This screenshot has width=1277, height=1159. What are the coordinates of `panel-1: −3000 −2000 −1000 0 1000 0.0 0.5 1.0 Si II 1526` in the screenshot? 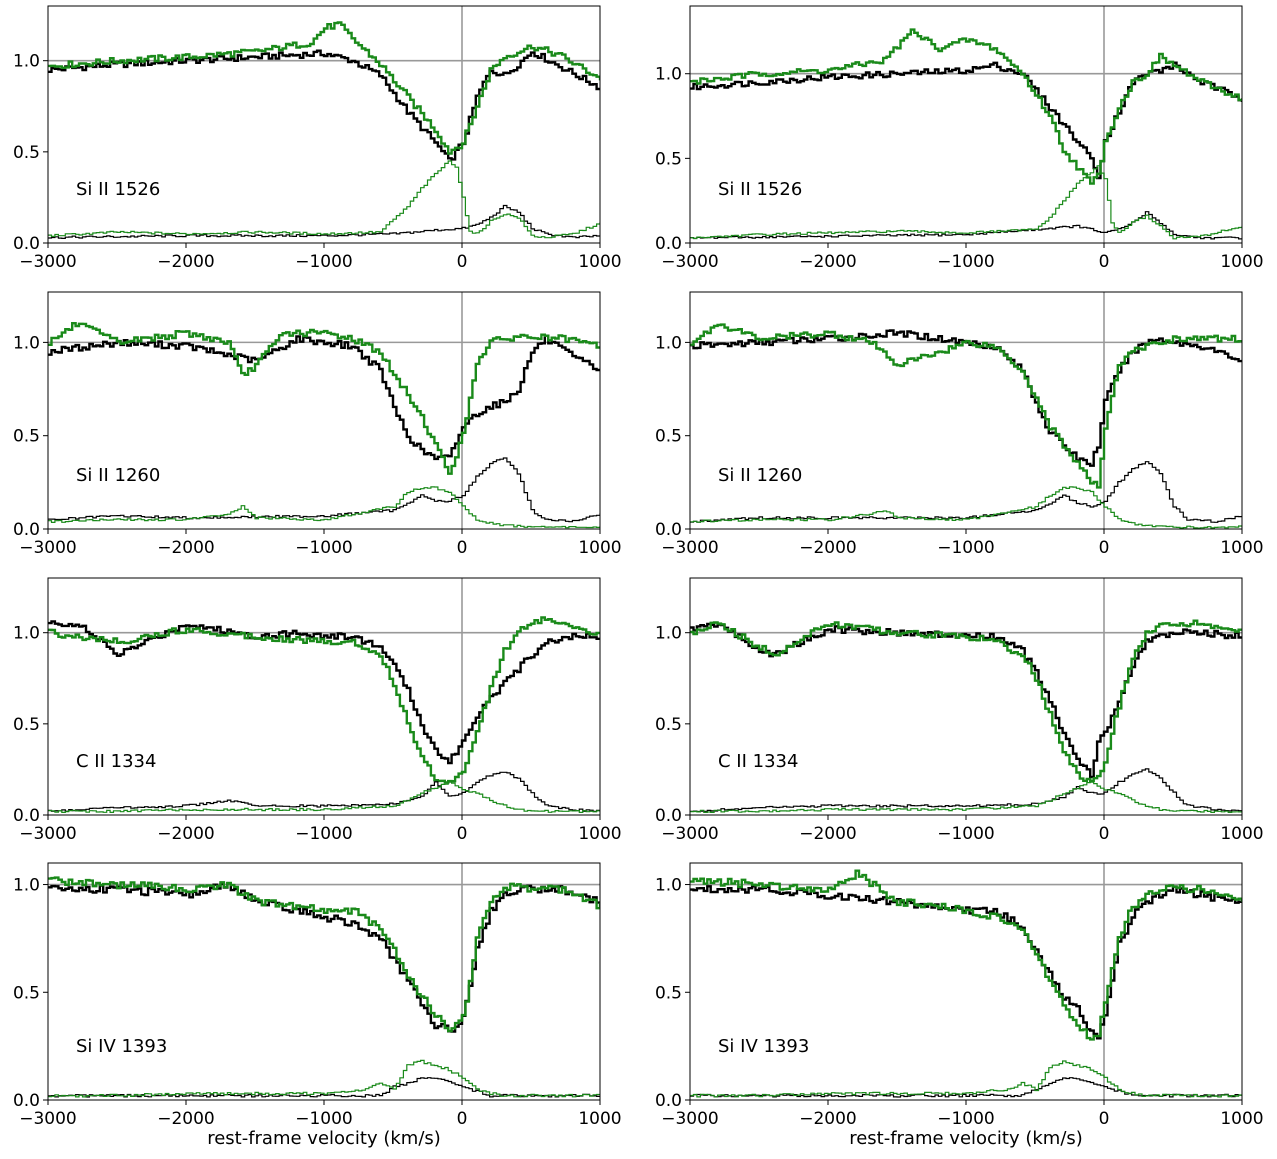 It's located at (317, 138).